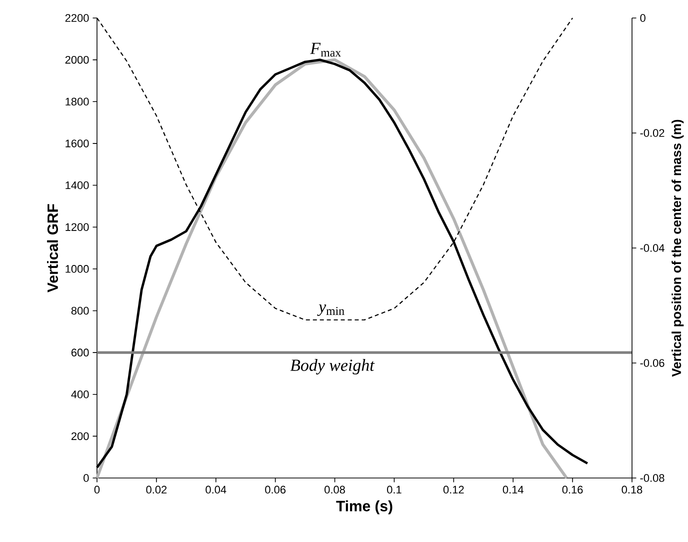 Image resolution: width=688 pixels, height=542 pixels. What do you see at coordinates (80, 436) in the screenshot?
I see `y-tick-label: 200` at bounding box center [80, 436].